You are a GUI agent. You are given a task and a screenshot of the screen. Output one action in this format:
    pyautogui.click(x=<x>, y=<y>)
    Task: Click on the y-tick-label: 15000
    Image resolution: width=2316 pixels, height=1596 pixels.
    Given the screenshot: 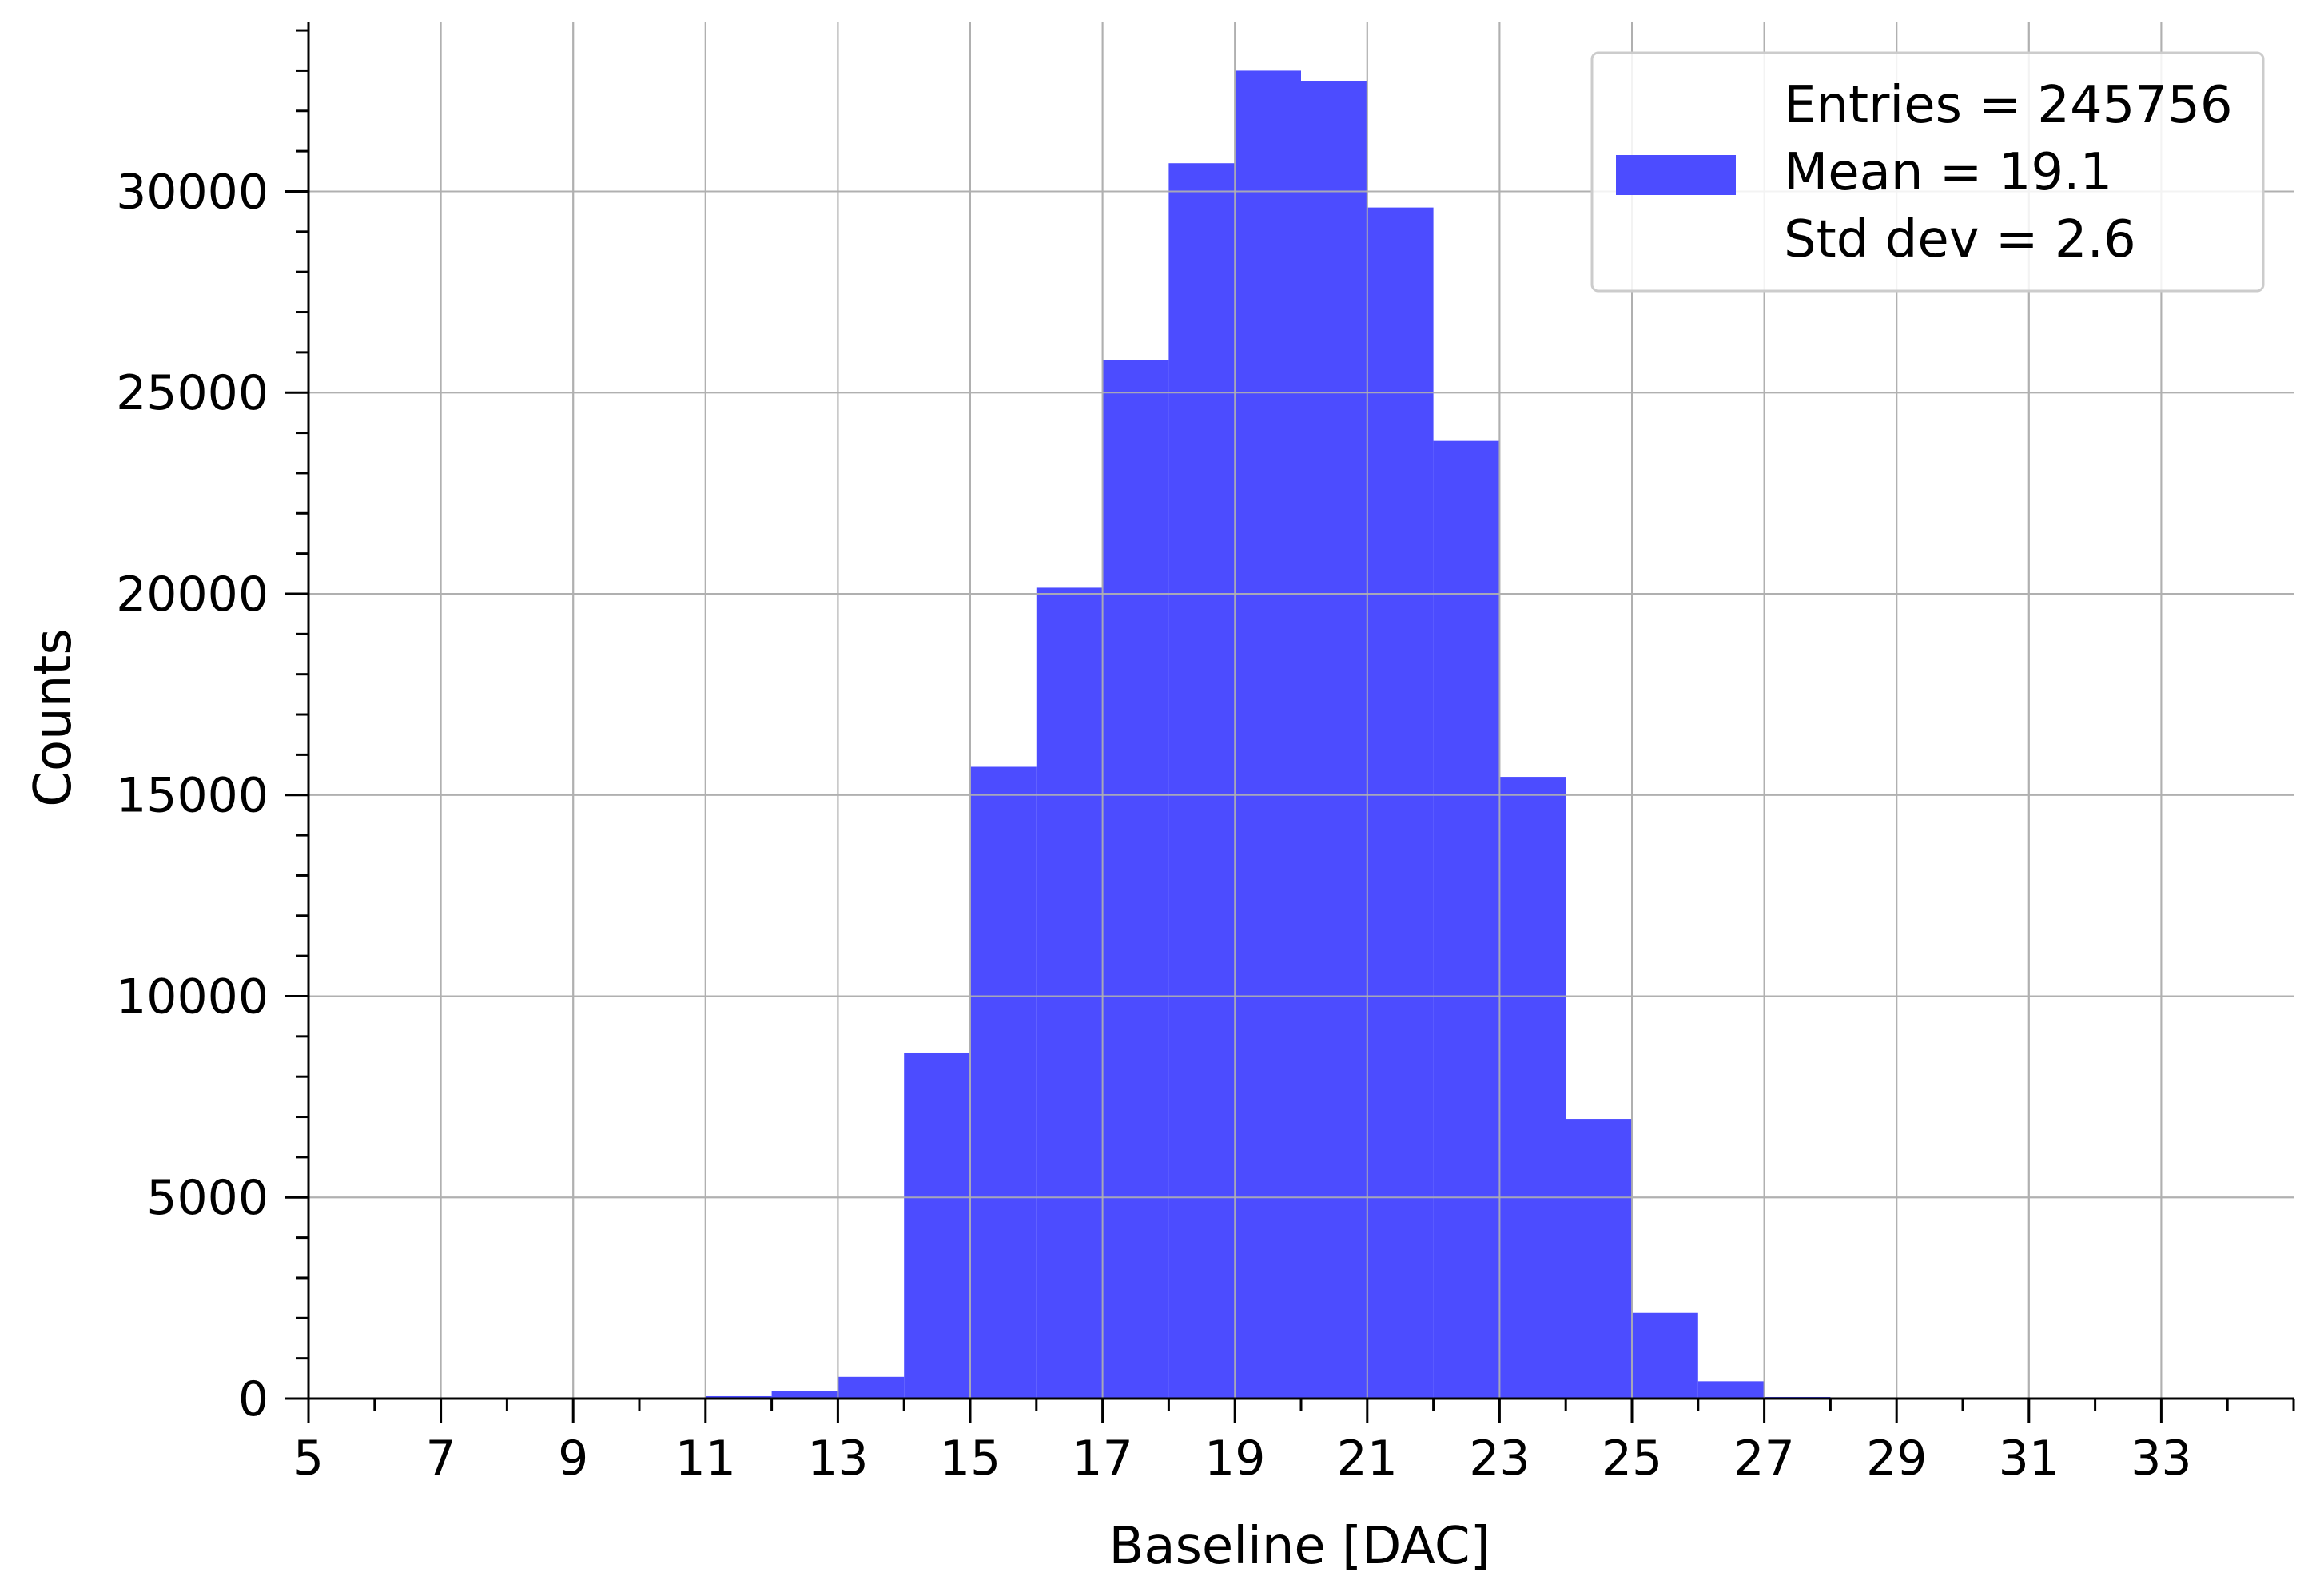 What is the action you would take?
    pyautogui.click(x=192, y=796)
    